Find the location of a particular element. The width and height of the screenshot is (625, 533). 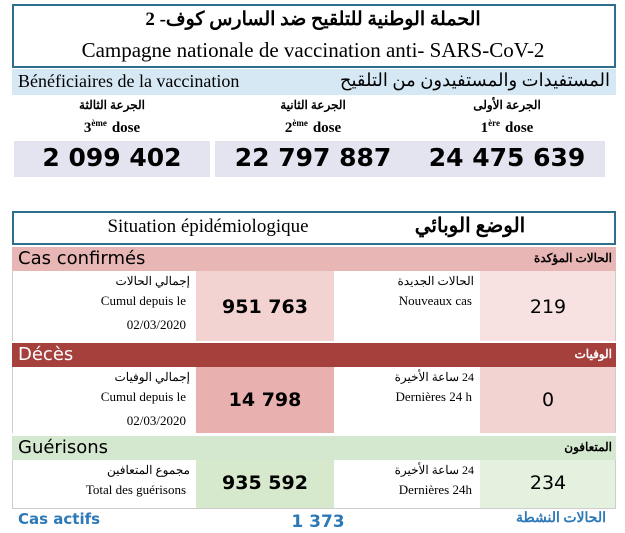

dose-label-ar: الجرعة الثالثة is located at coordinates (112, 105).